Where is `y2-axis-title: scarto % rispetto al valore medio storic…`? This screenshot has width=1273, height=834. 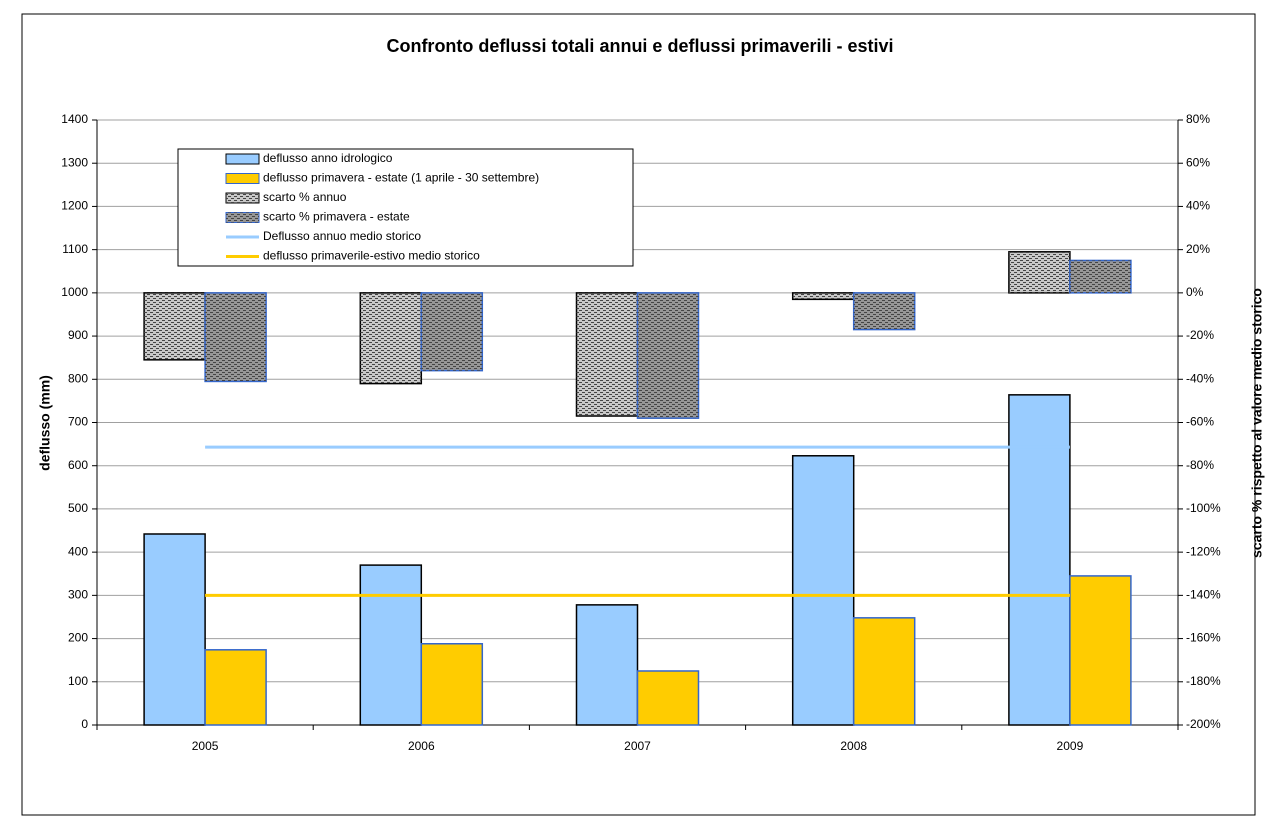
y2-axis-title: scarto % rispetto al valore medio storic… is located at coordinates (1257, 423).